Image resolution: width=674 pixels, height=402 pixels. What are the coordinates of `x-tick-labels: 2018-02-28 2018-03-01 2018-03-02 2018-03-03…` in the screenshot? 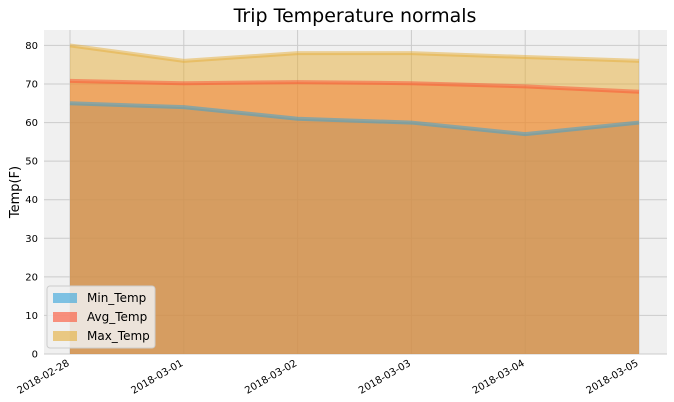 It's located at (328, 377).